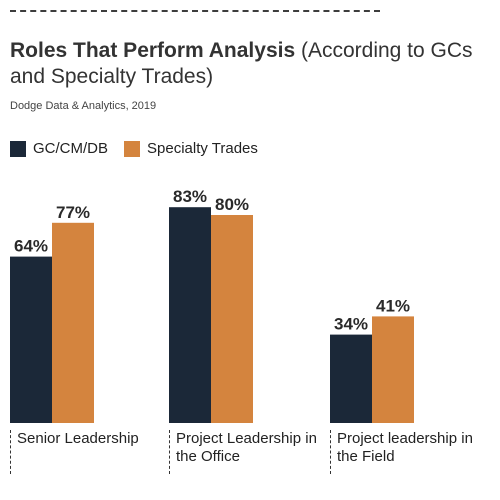 The width and height of the screenshot is (500, 500). What do you see at coordinates (247, 452) in the screenshot?
I see `category-label-project-leadership-office: Project Leadership in the Office` at bounding box center [247, 452].